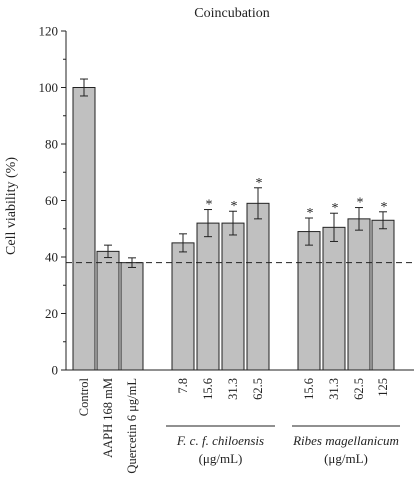 The height and width of the screenshot is (500, 416). Describe the element at coordinates (11, 206) in the screenshot. I see `y-axis-label: Cell viability (%)` at that location.